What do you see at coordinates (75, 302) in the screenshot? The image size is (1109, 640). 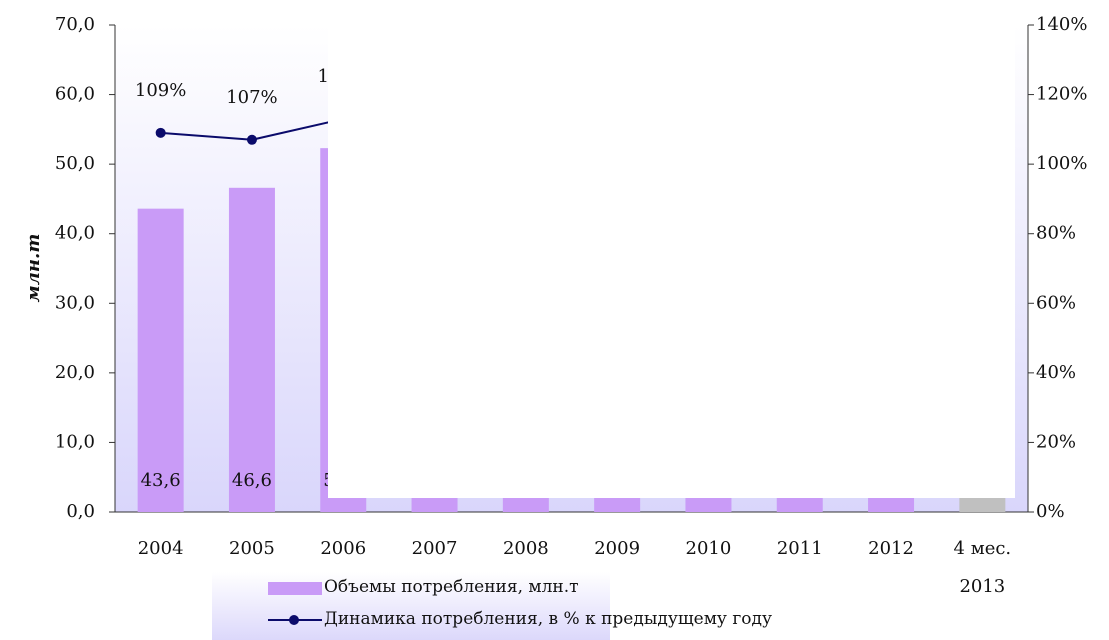 I see `y-tick-label: 30,0` at bounding box center [75, 302].